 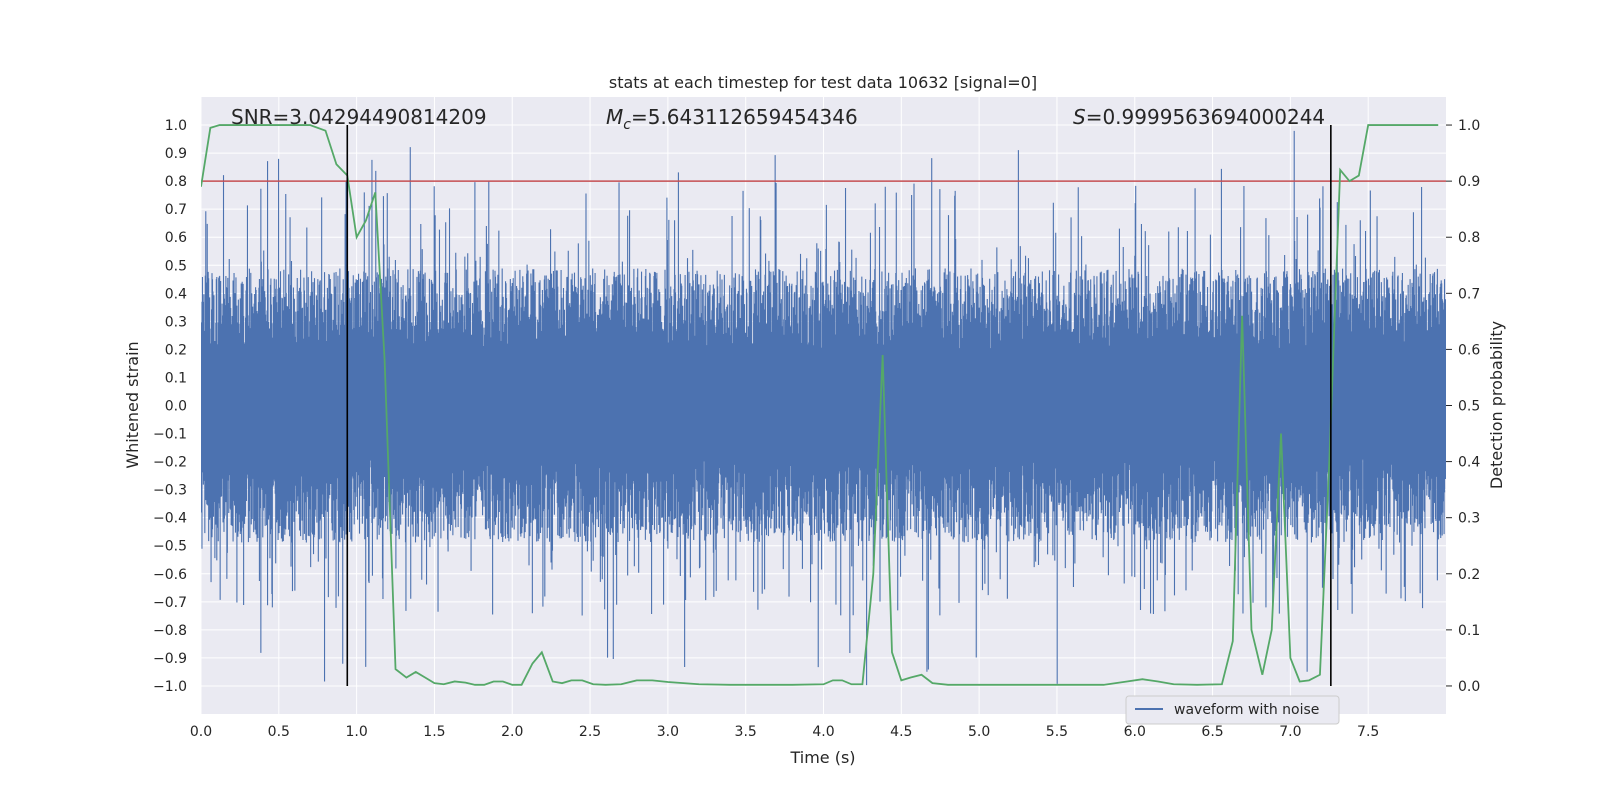 I want to click on y2-tick-label: 0.4, so click(x=1469, y=463).